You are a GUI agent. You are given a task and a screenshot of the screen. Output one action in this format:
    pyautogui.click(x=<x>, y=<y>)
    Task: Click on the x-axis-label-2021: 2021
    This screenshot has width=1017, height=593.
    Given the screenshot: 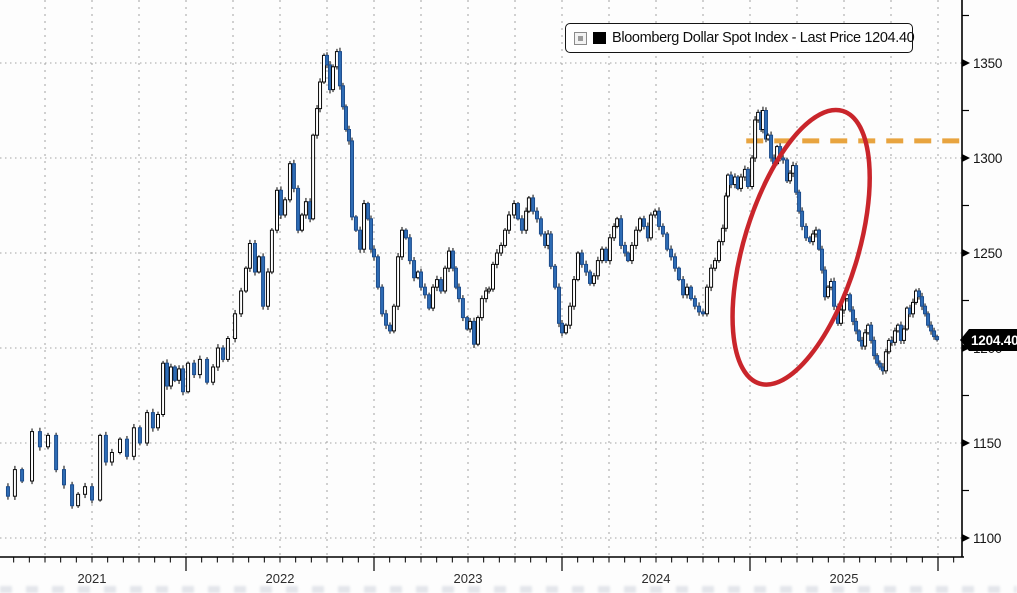 What is the action you would take?
    pyautogui.click(x=92, y=578)
    